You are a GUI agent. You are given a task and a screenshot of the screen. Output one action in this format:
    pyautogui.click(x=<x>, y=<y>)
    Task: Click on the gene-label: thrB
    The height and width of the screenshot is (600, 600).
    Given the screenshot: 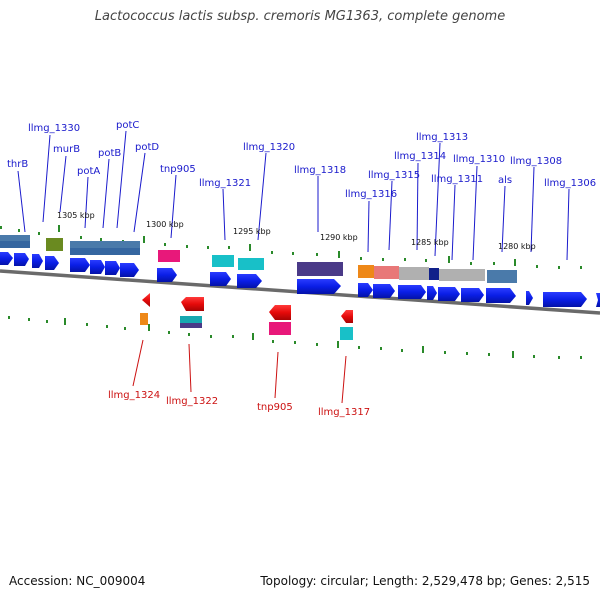 What is the action you would take?
    pyautogui.click(x=17, y=164)
    